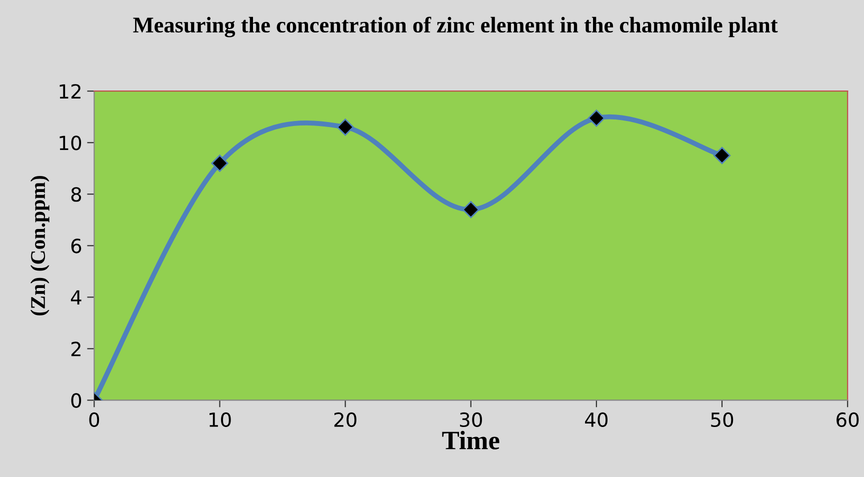 This screenshot has width=864, height=477. Describe the element at coordinates (596, 420) in the screenshot. I see `x-tick-label: 40` at that location.